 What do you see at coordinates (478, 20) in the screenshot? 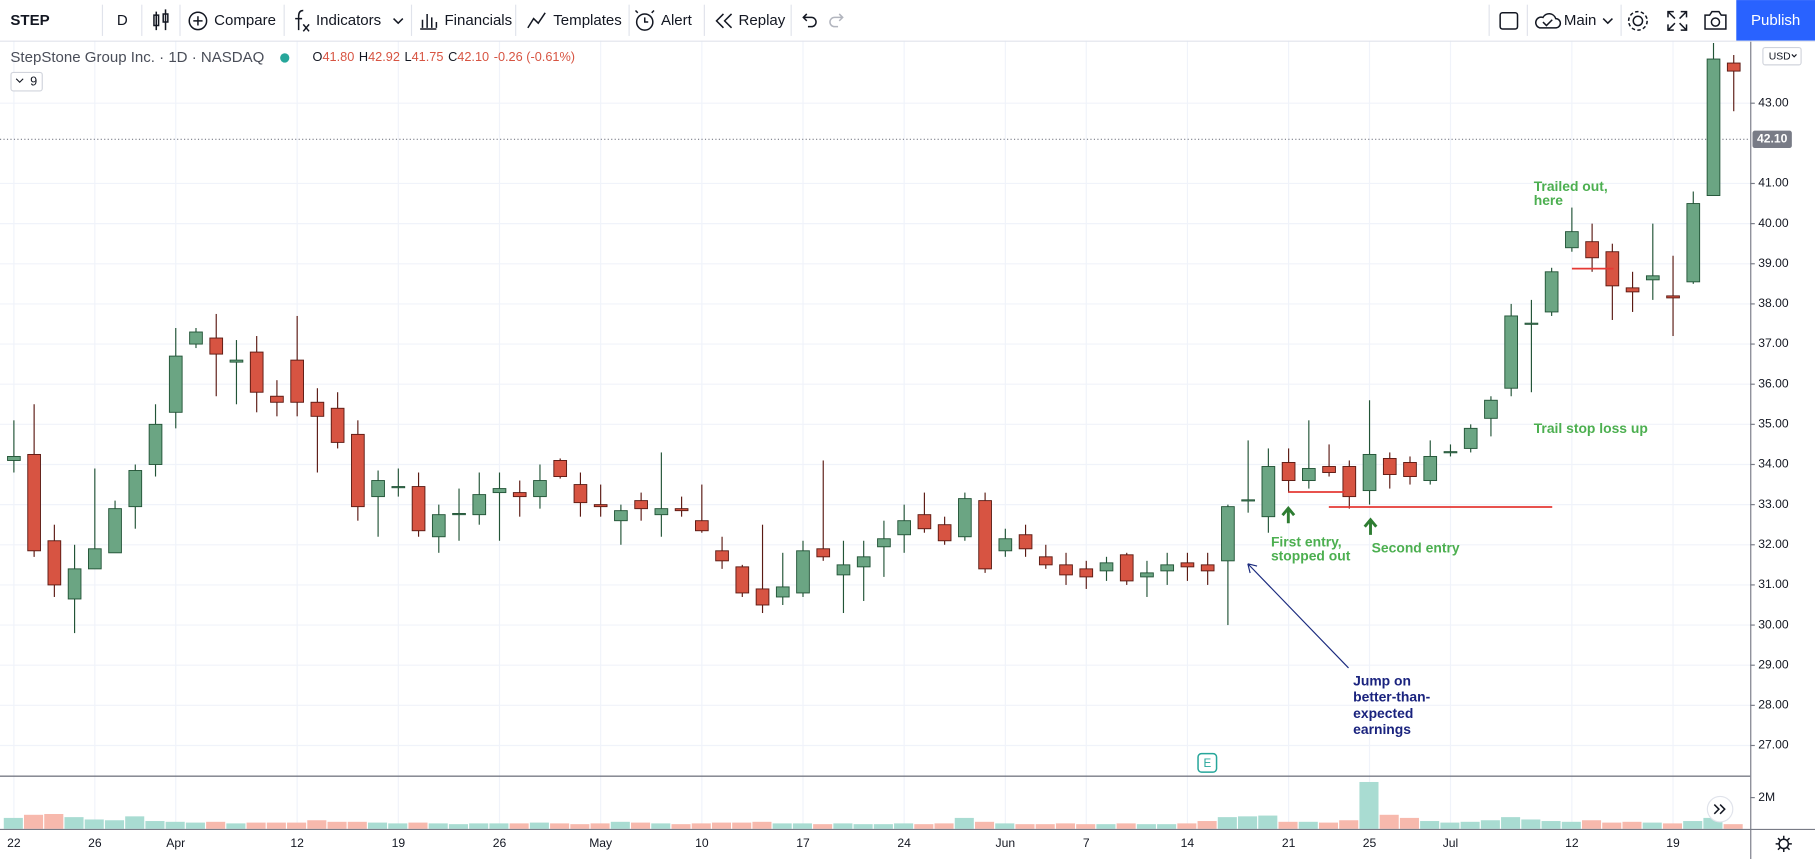
I see `financials-button: Financials` at bounding box center [478, 20].